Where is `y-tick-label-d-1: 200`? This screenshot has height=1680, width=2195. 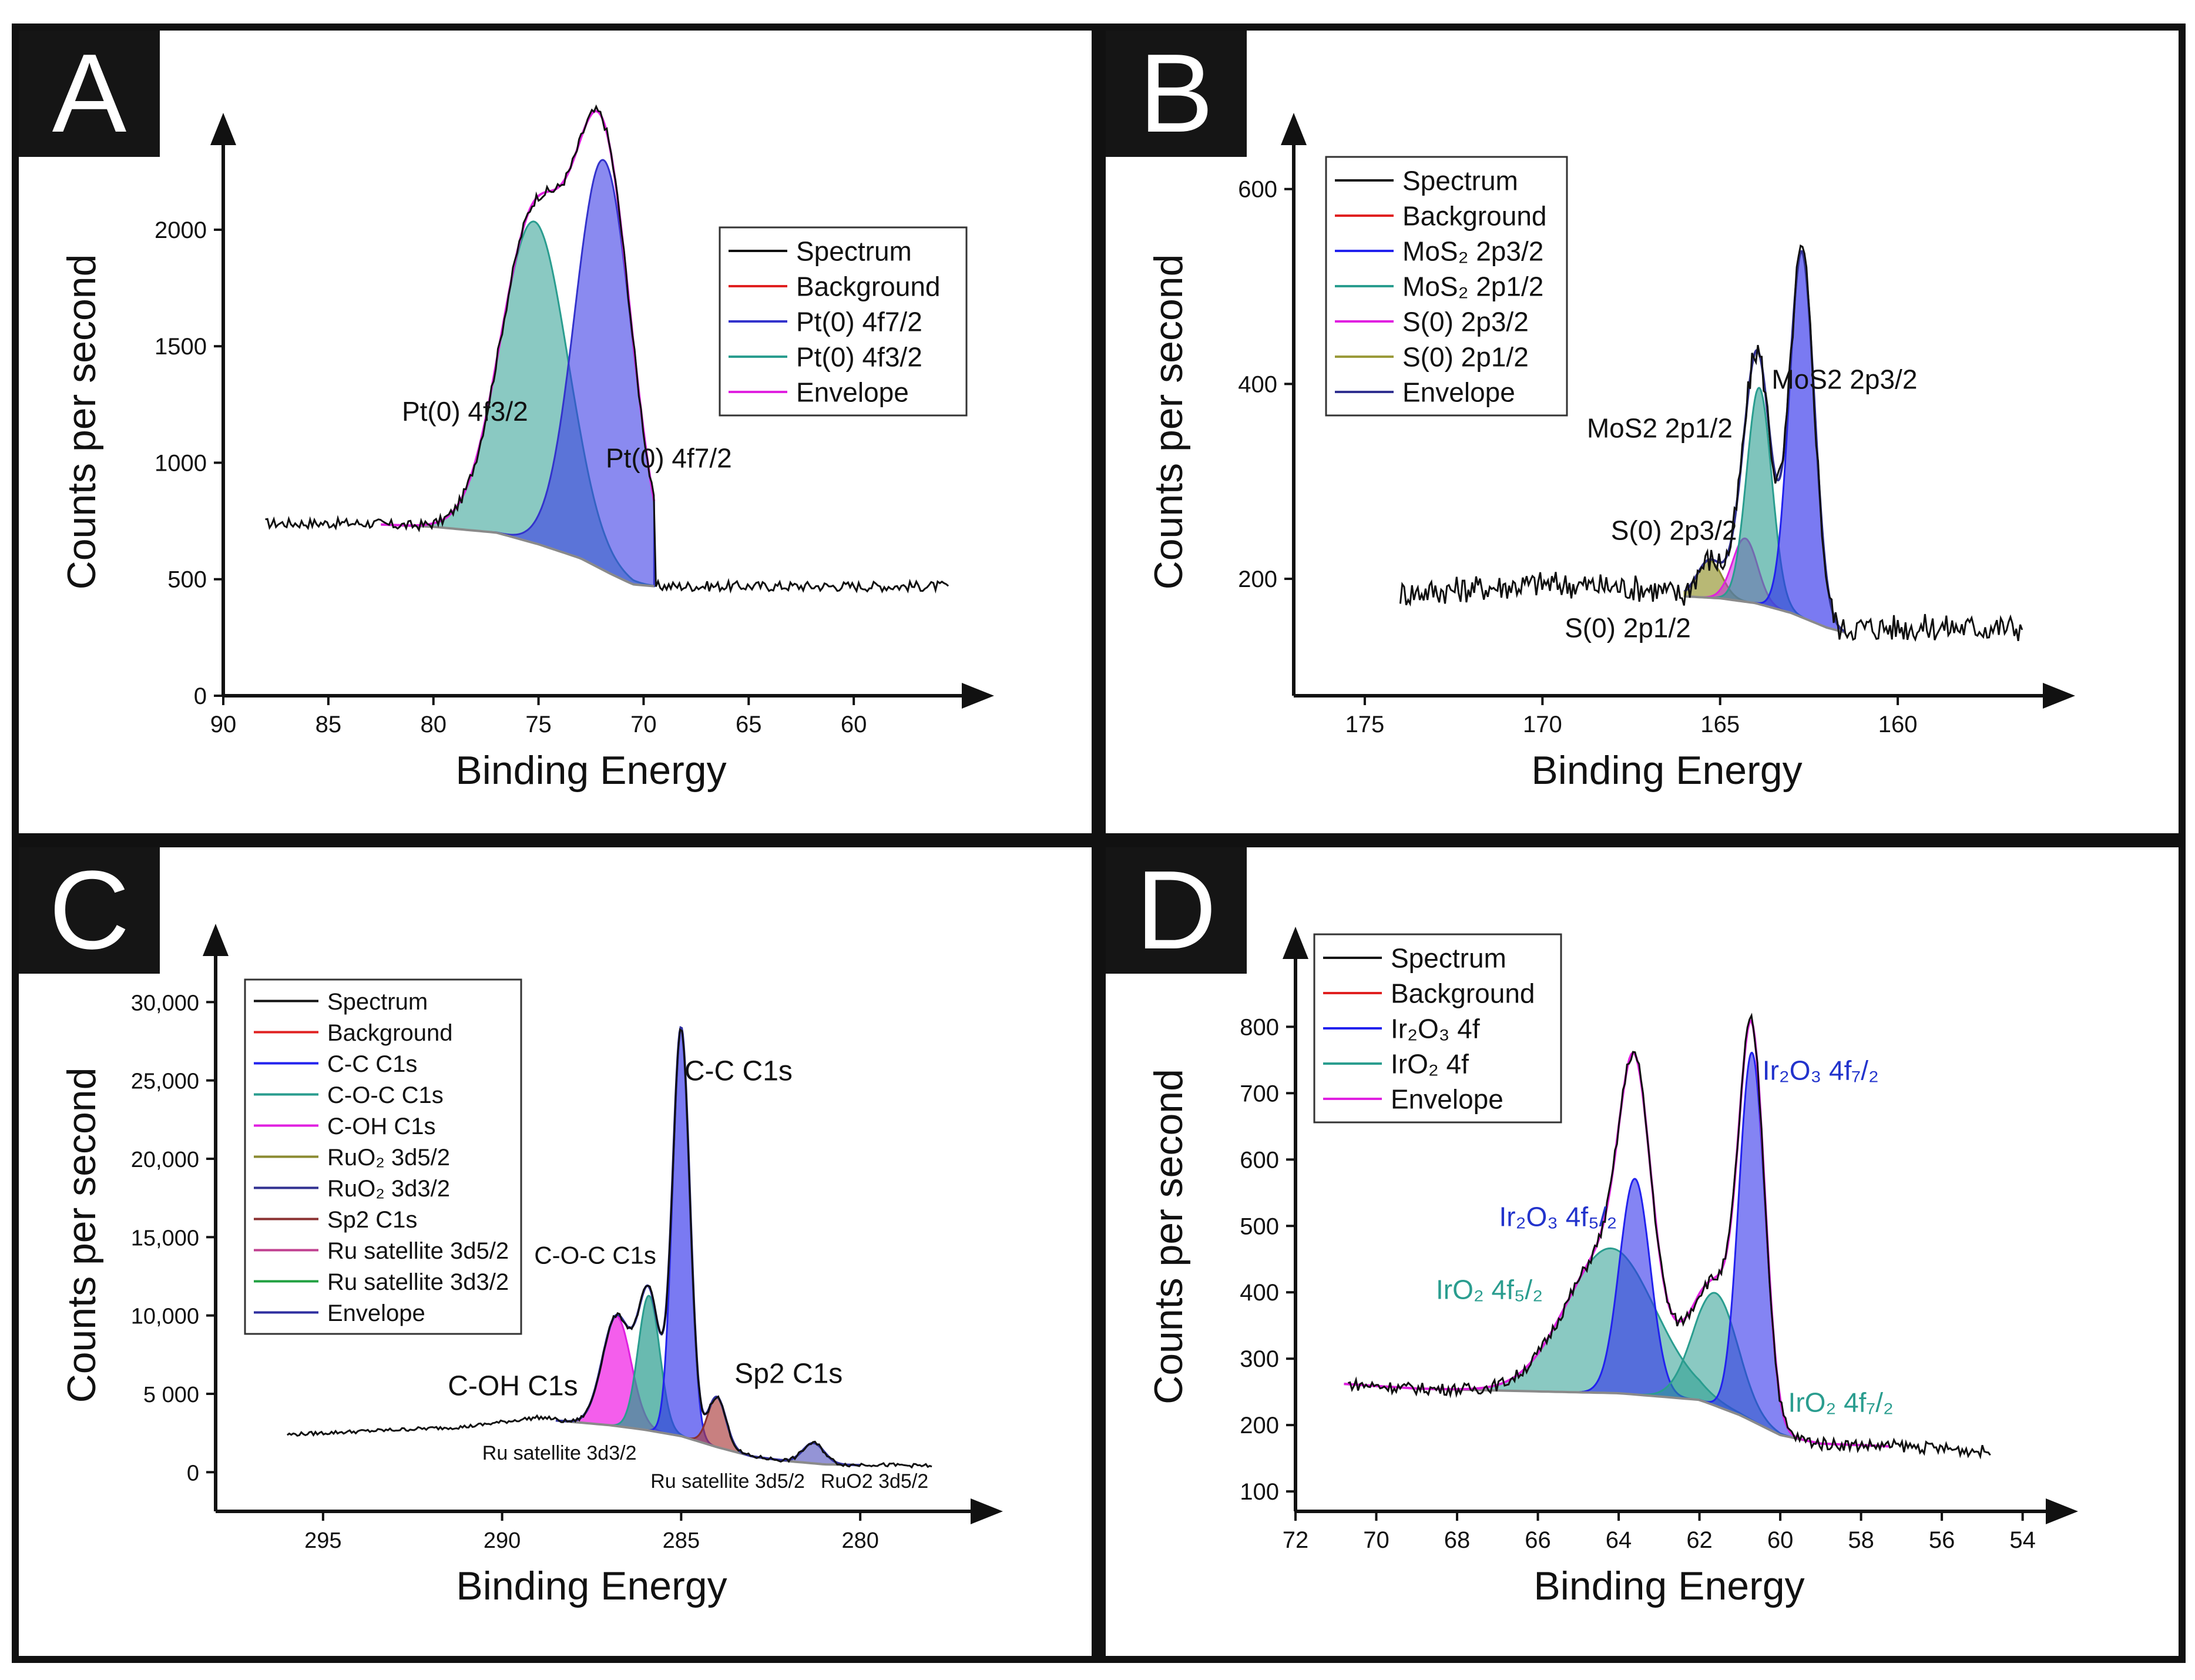 y-tick-label-d-1: 200 is located at coordinates (1260, 1425).